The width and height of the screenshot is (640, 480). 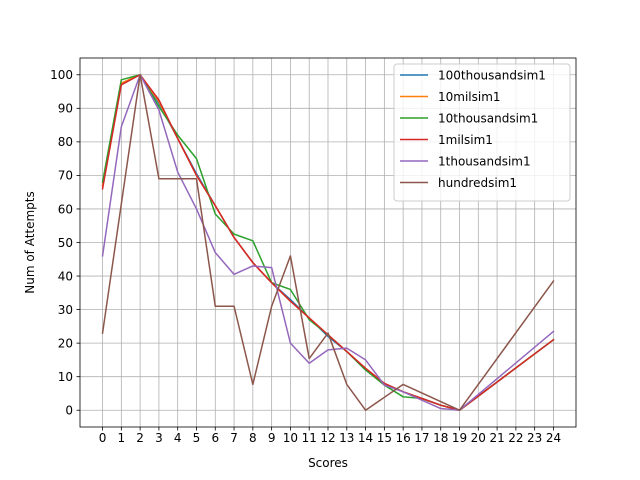 I want to click on x-tick-label: 22, so click(x=515, y=438).